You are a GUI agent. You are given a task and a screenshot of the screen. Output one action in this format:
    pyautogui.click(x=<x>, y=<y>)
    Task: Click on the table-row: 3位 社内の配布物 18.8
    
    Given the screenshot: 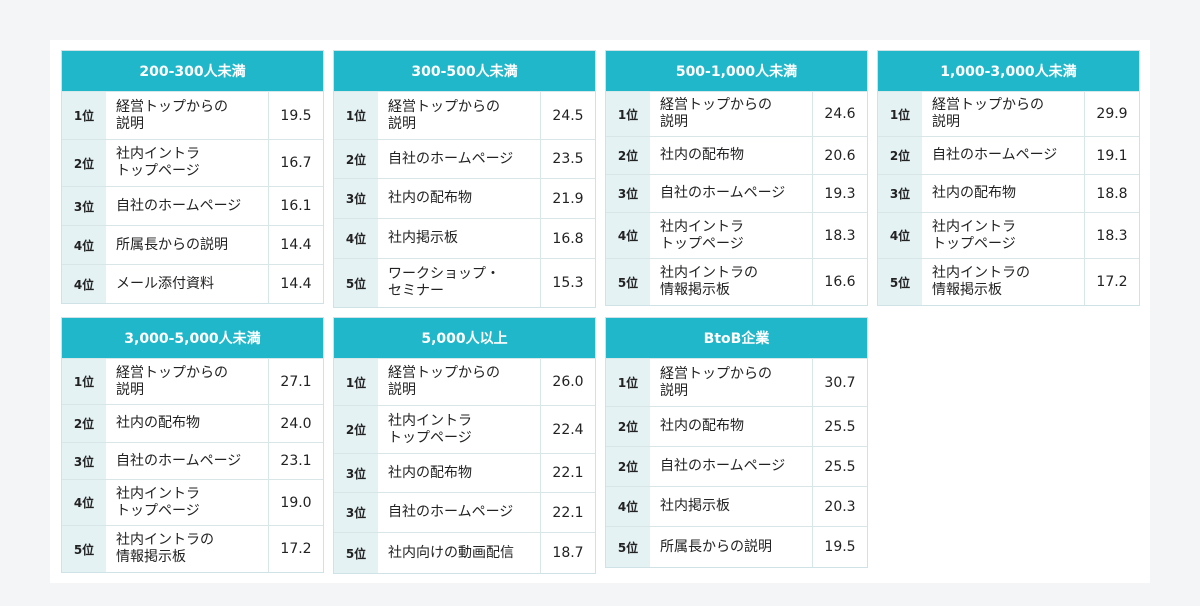 What is the action you would take?
    pyautogui.click(x=1008, y=194)
    